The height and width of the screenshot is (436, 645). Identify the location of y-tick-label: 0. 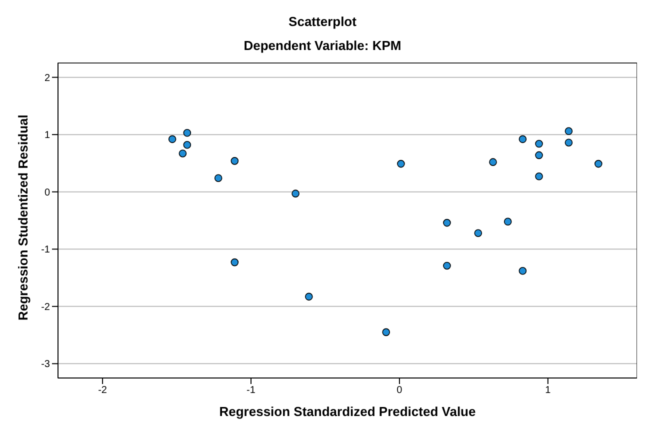
(47, 192).